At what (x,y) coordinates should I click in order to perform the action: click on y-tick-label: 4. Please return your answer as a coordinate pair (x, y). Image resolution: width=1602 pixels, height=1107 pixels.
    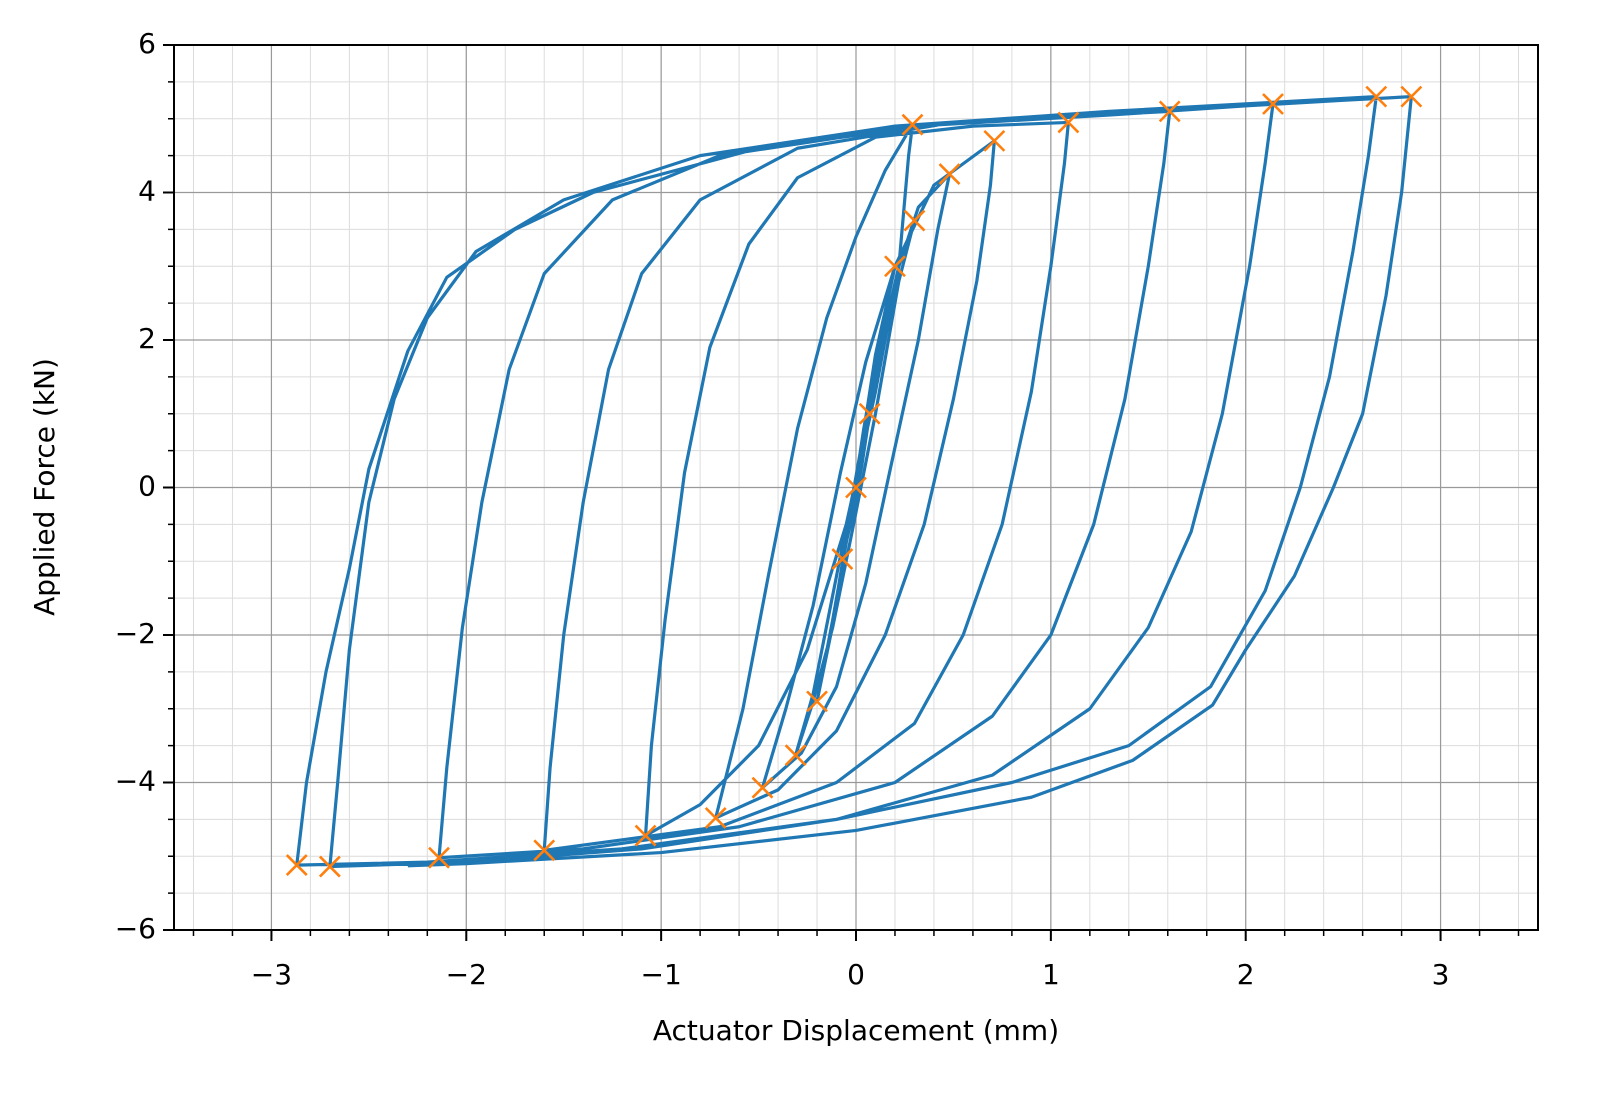
    Looking at the image, I should click on (147, 191).